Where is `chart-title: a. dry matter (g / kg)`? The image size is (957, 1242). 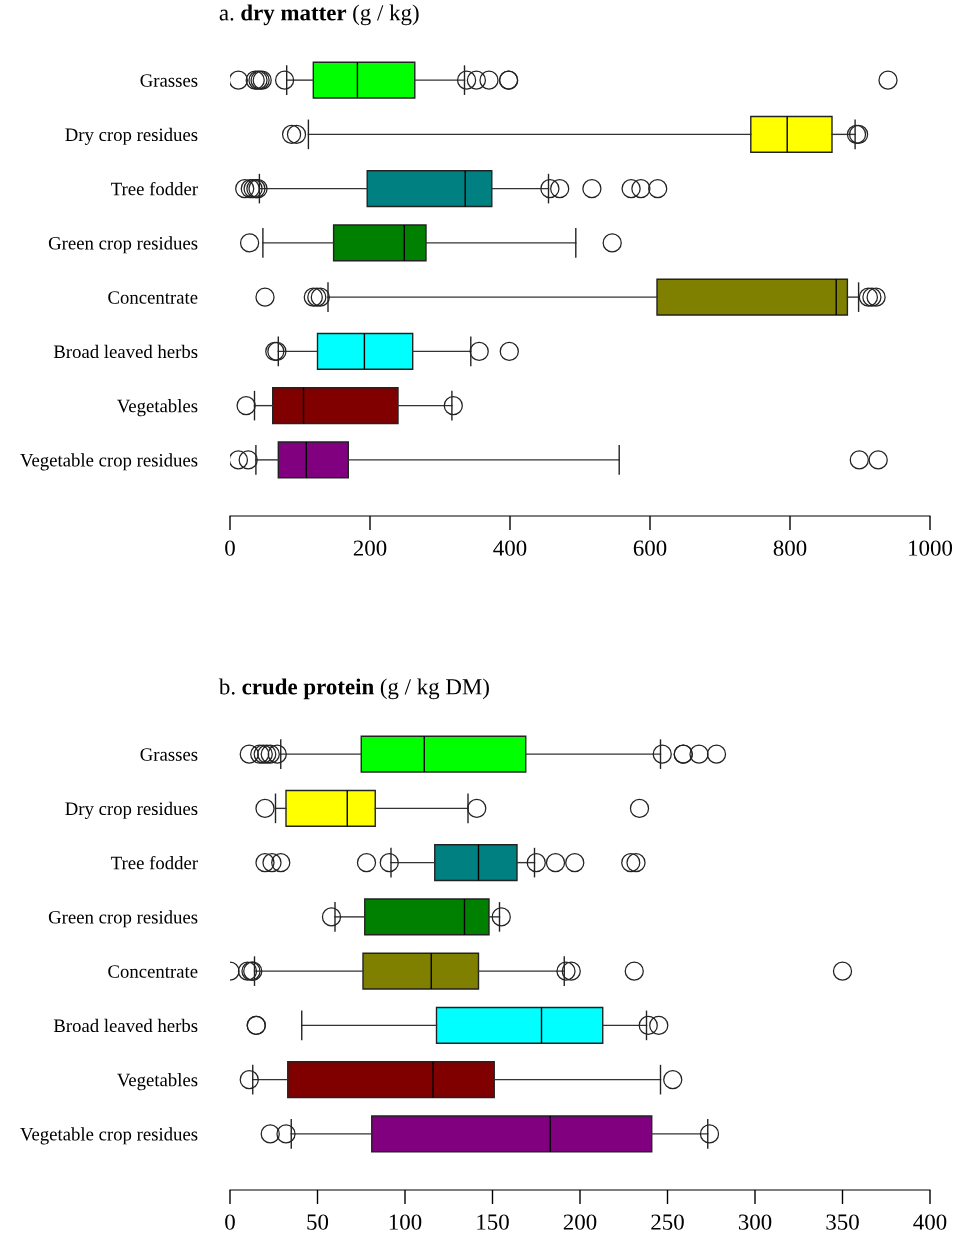 chart-title: a. dry matter (g / kg) is located at coordinates (319, 15).